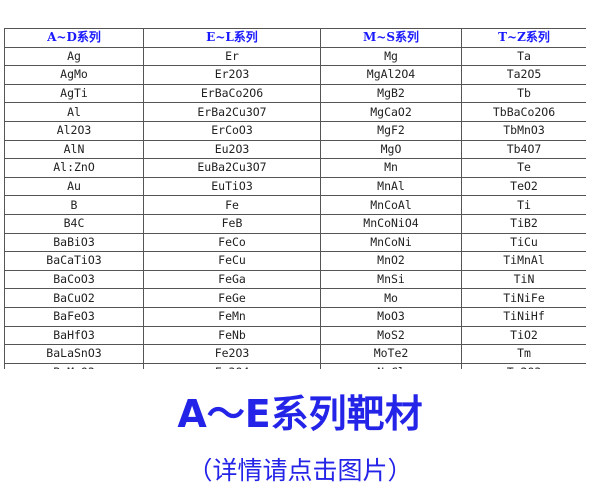  Describe the element at coordinates (232, 75) in the screenshot. I see `table-cell: Er2O3` at that location.